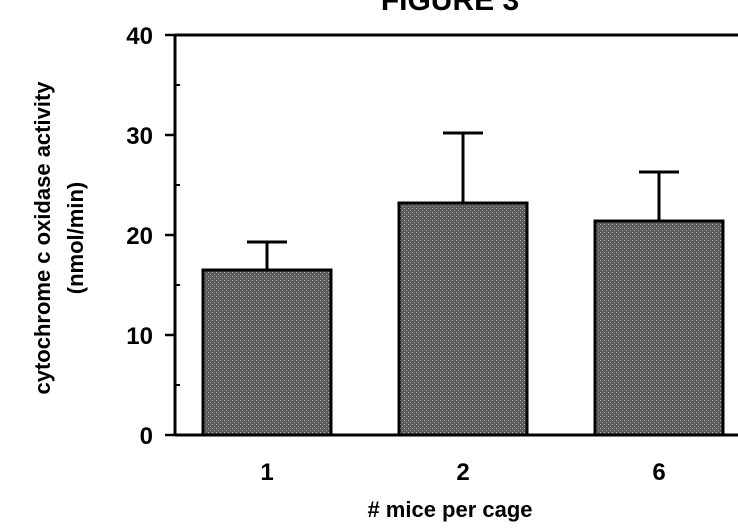  Describe the element at coordinates (75, 238) in the screenshot. I see `y-axis-units: (nmol/min)` at that location.